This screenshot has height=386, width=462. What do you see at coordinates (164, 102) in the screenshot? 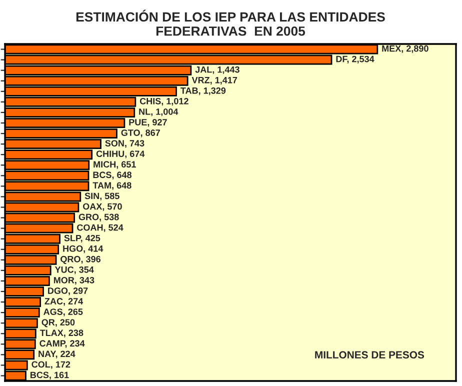
I see `data-label: CHIS, 1,012` at bounding box center [164, 102].